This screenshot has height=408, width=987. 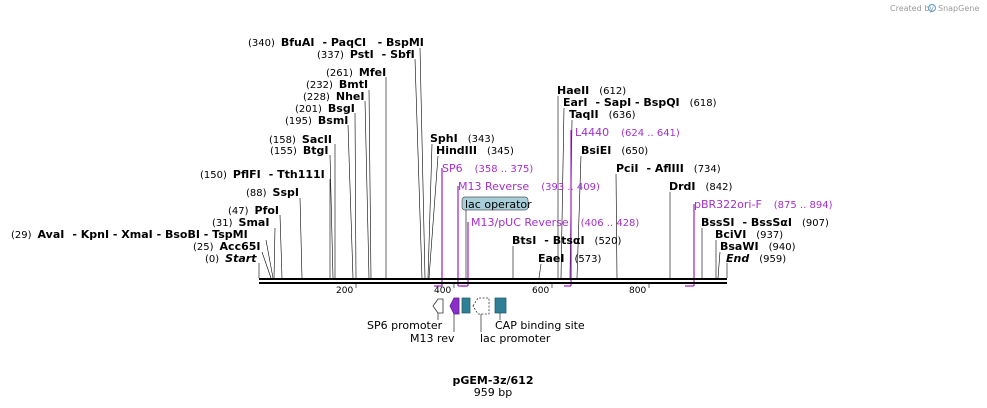 What do you see at coordinates (333, 96) in the screenshot?
I see `site-nhei: (228) NheI` at bounding box center [333, 96].